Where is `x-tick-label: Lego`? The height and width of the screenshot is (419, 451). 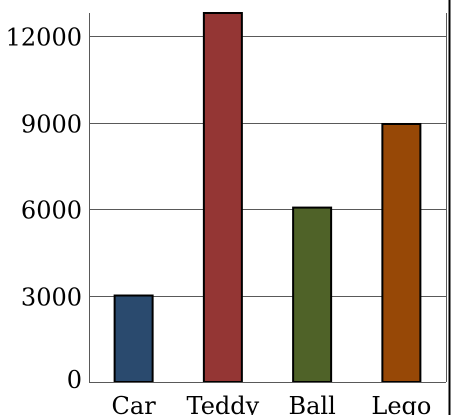 x-tick-label: Lego is located at coordinates (401, 403).